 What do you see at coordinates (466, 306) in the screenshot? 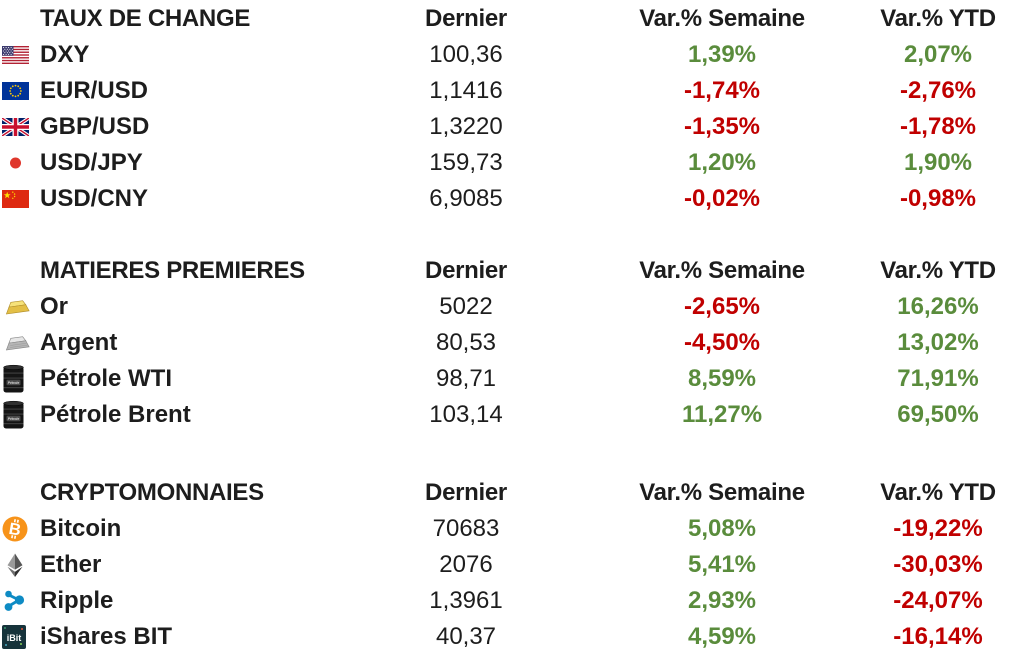
I see `asset-last-value: 5022` at bounding box center [466, 306].